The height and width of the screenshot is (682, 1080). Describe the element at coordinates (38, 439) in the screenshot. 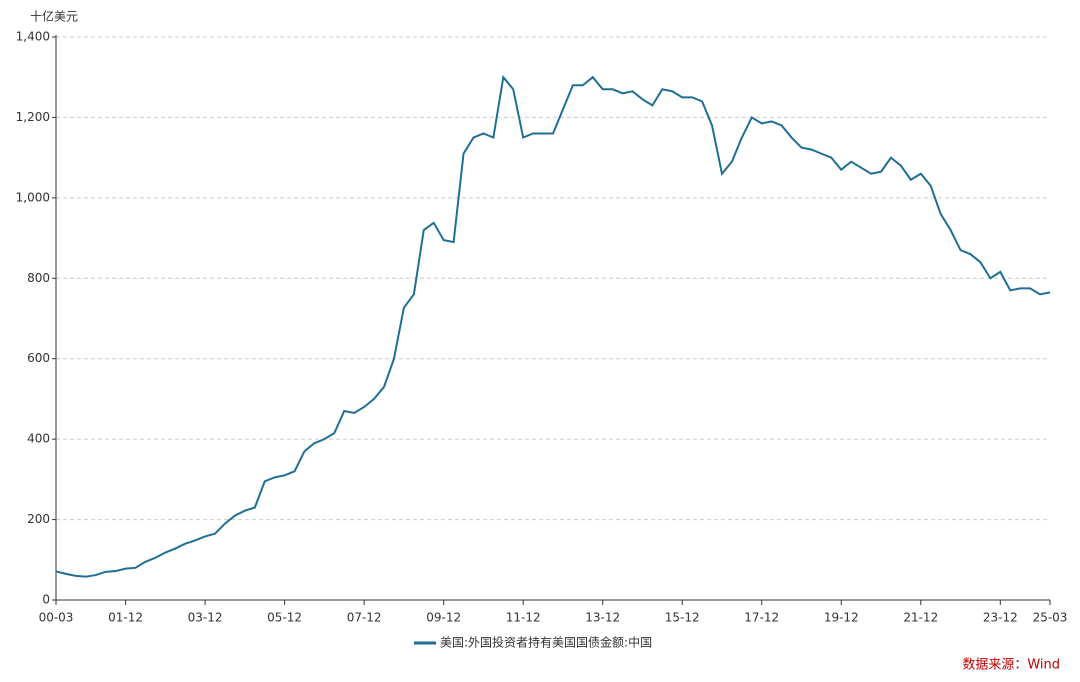

I see `y-tick-label: 400` at that location.